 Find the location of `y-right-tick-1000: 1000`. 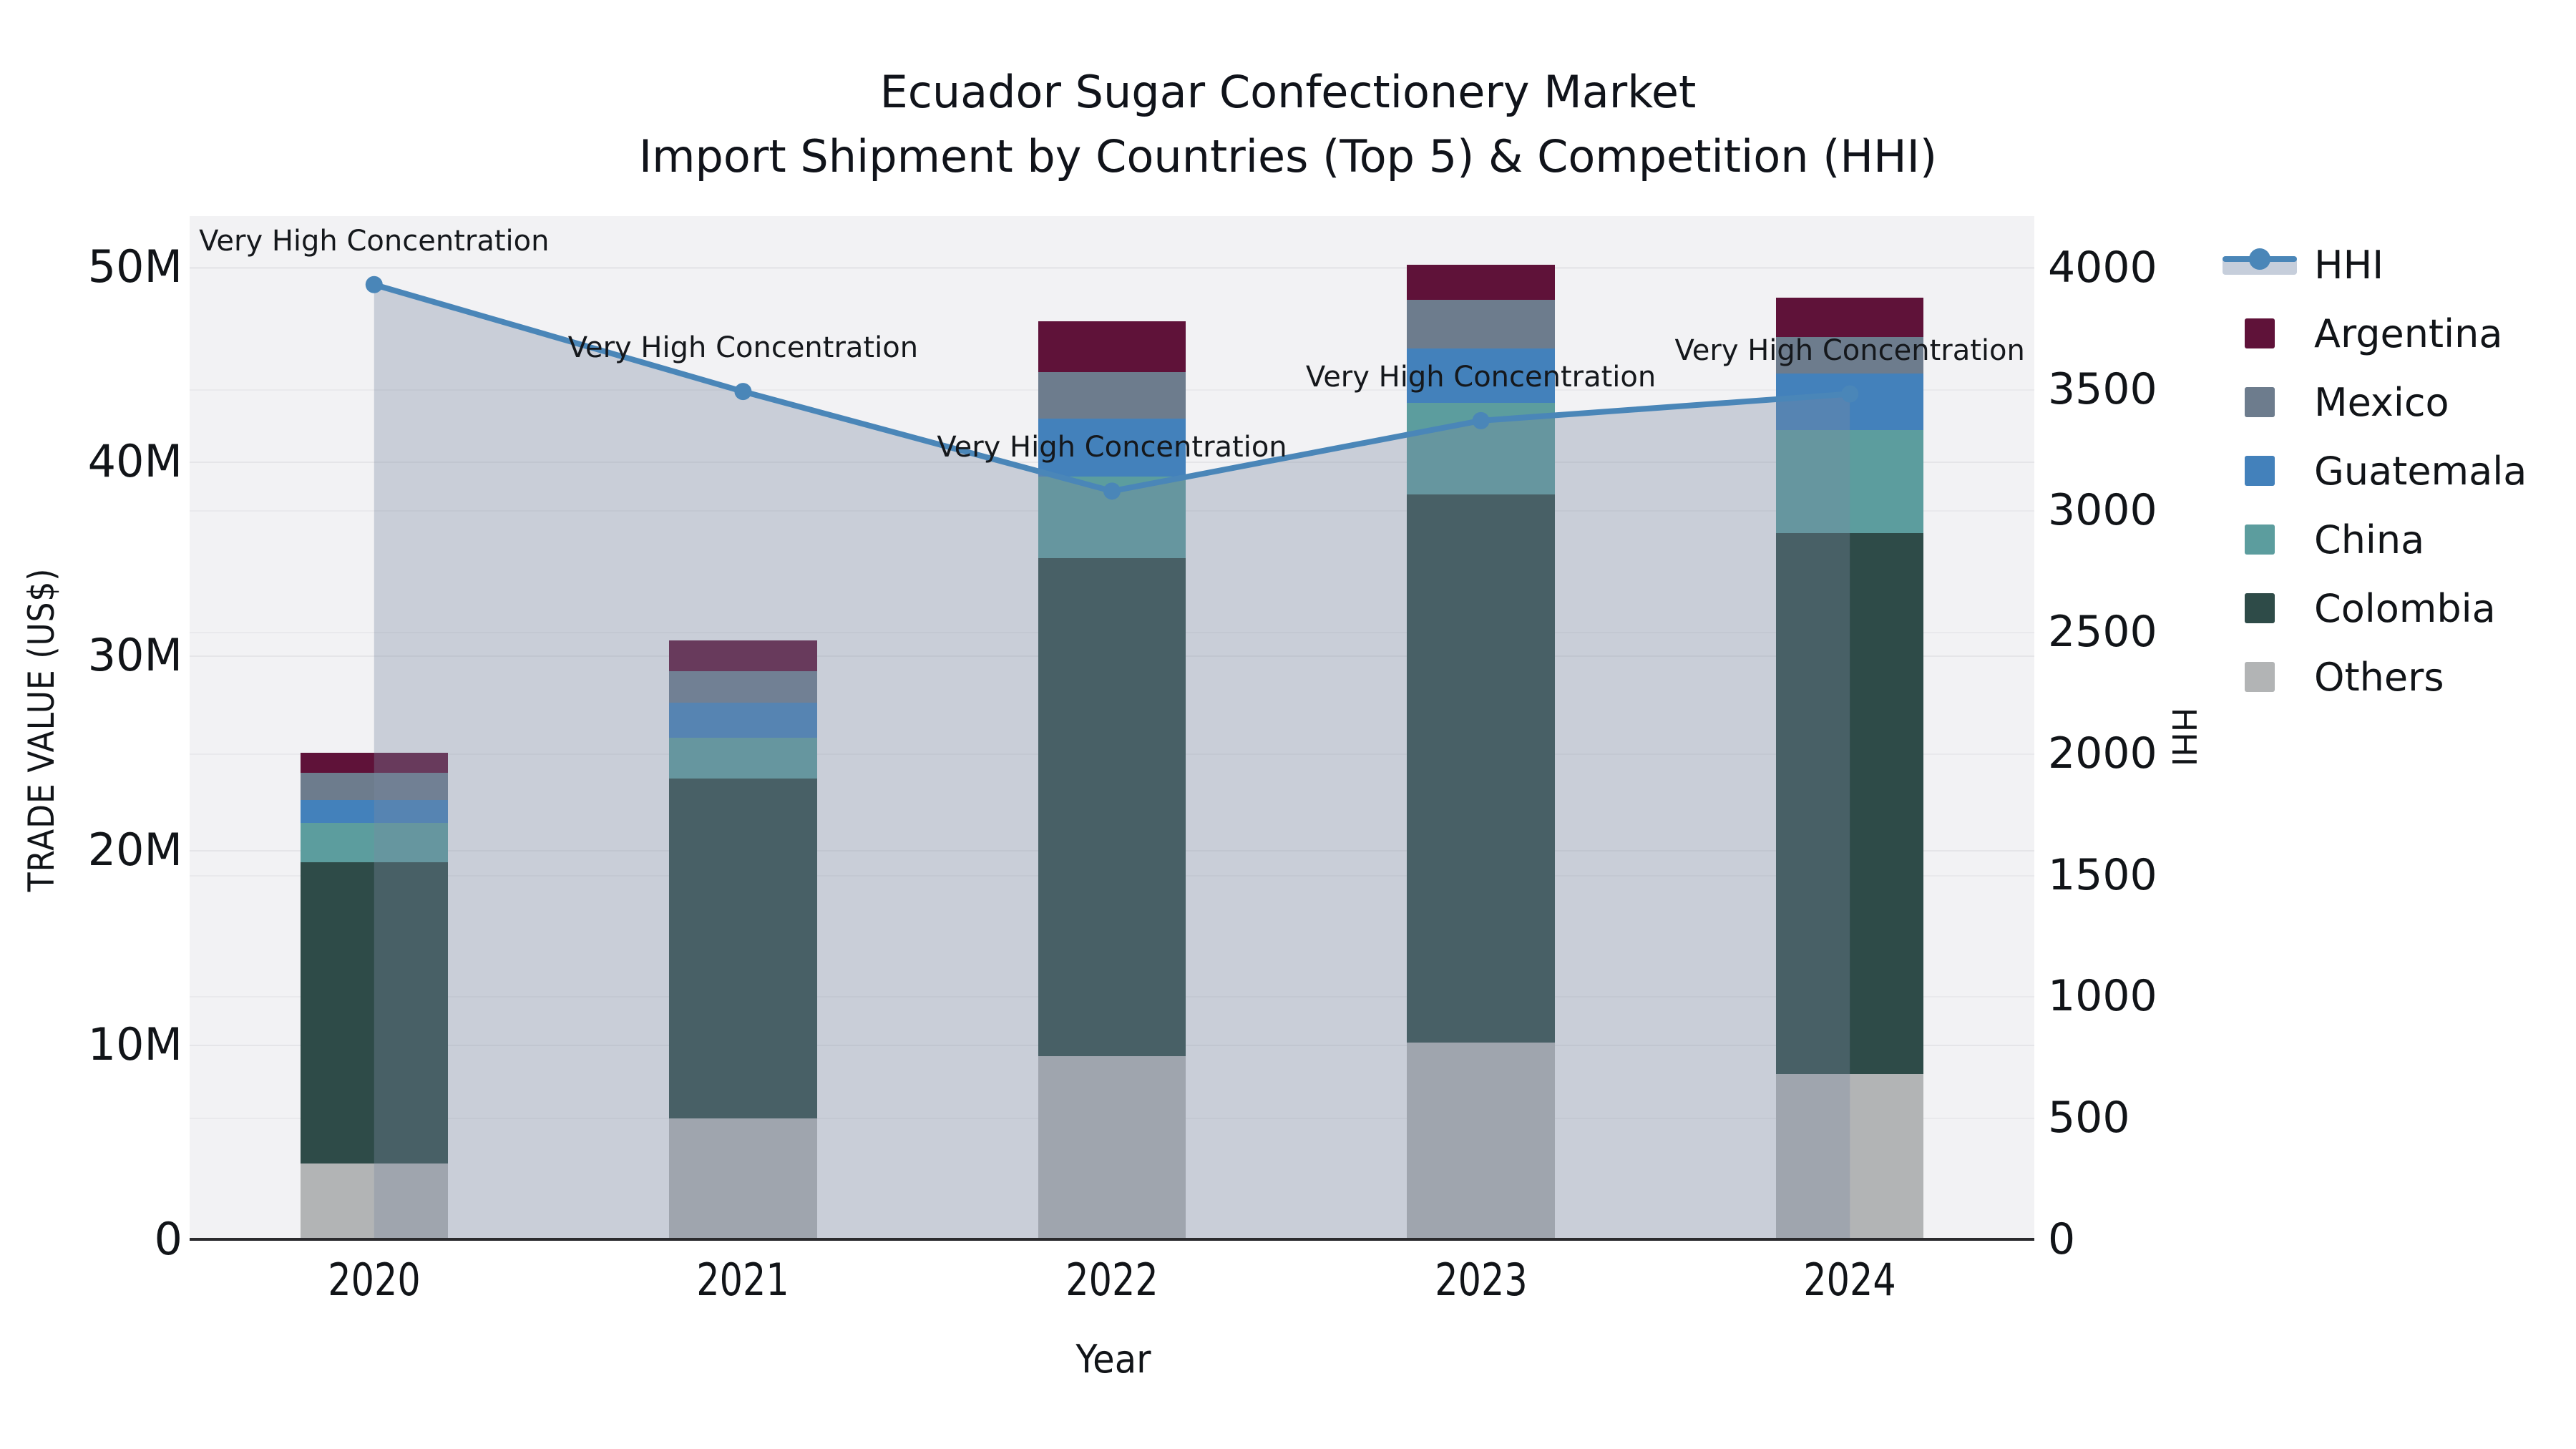

y-right-tick-1000: 1000 is located at coordinates (2102, 996).